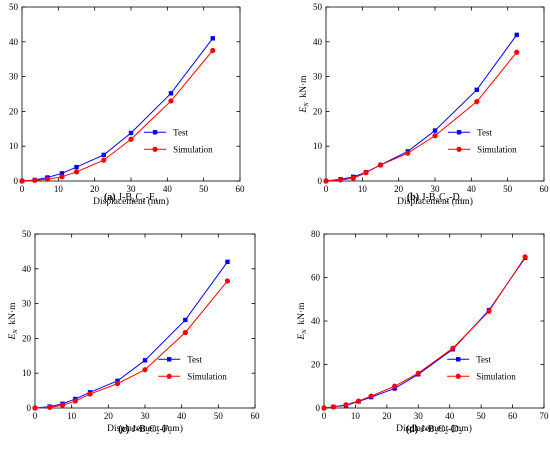 The image size is (550, 460). What do you see at coordinates (435, 201) in the screenshot?
I see `x-axis-title: Displacement (mm)` at bounding box center [435, 201].